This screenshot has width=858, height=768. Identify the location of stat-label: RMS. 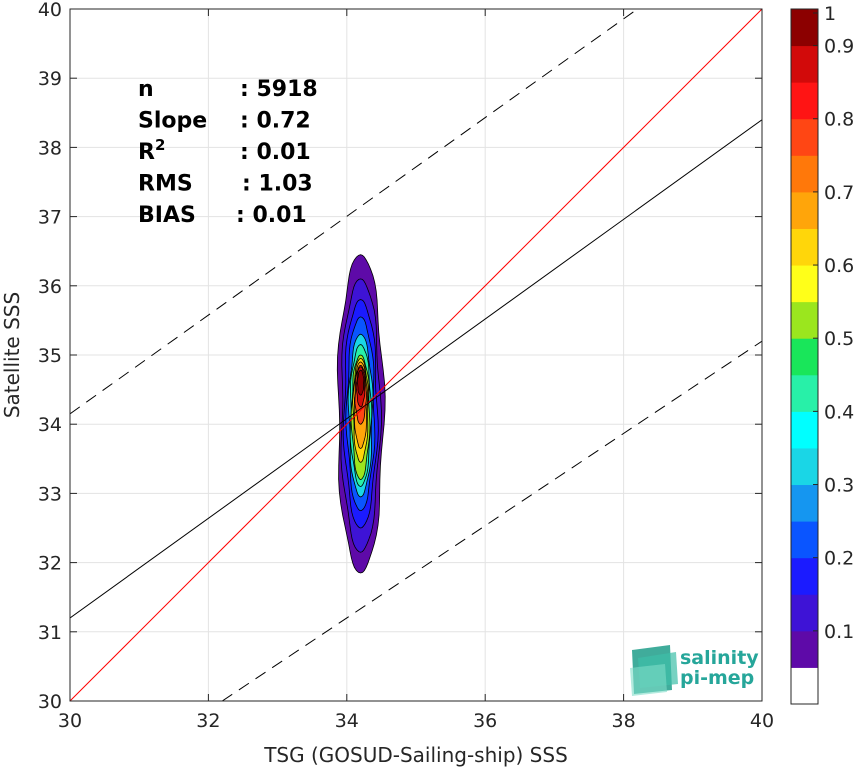
(165, 184).